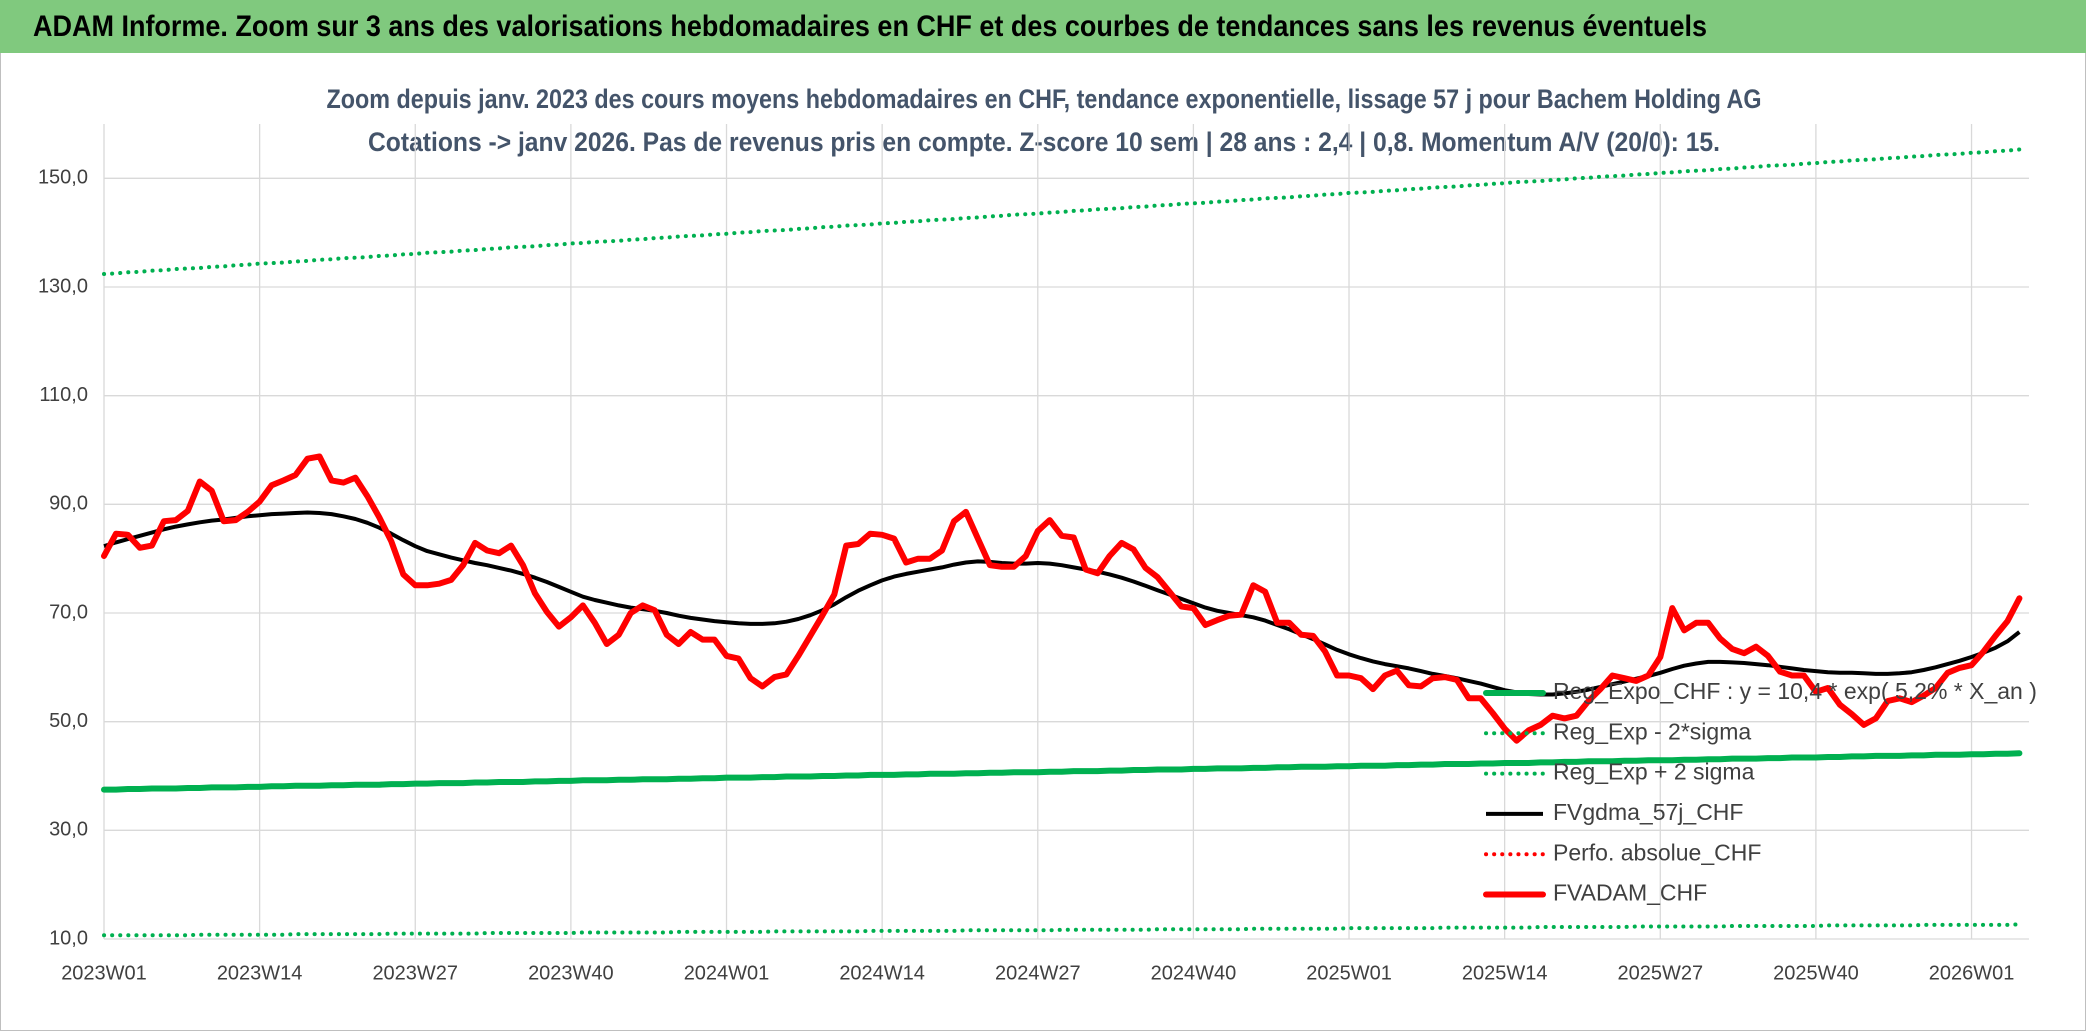  I want to click on legend-label: Reg_Exp + 2 sigma, so click(1654, 772).